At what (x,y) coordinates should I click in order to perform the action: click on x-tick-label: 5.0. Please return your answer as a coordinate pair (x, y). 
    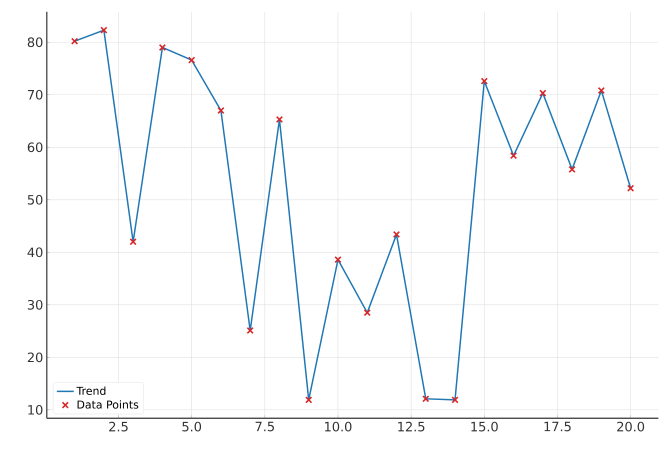
    Looking at the image, I should click on (192, 427).